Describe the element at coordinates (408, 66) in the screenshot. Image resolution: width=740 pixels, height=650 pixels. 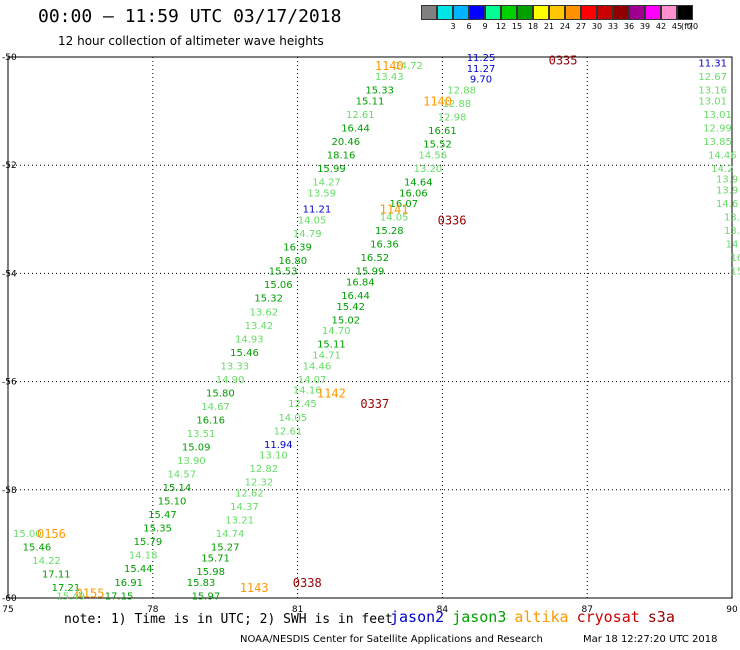
I see `wave-height-value: 14.72` at that location.